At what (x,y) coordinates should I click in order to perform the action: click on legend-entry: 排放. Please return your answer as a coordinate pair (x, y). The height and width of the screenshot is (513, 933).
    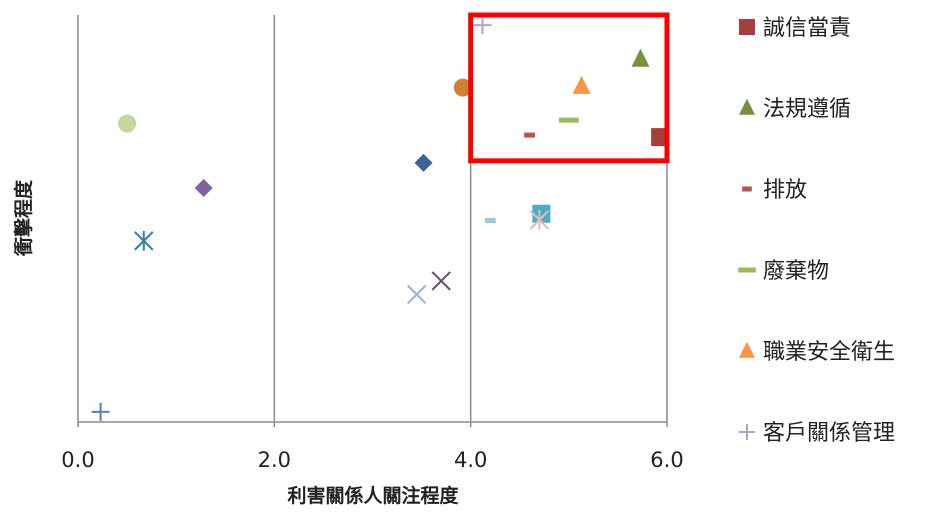
    Looking at the image, I should click on (774, 190).